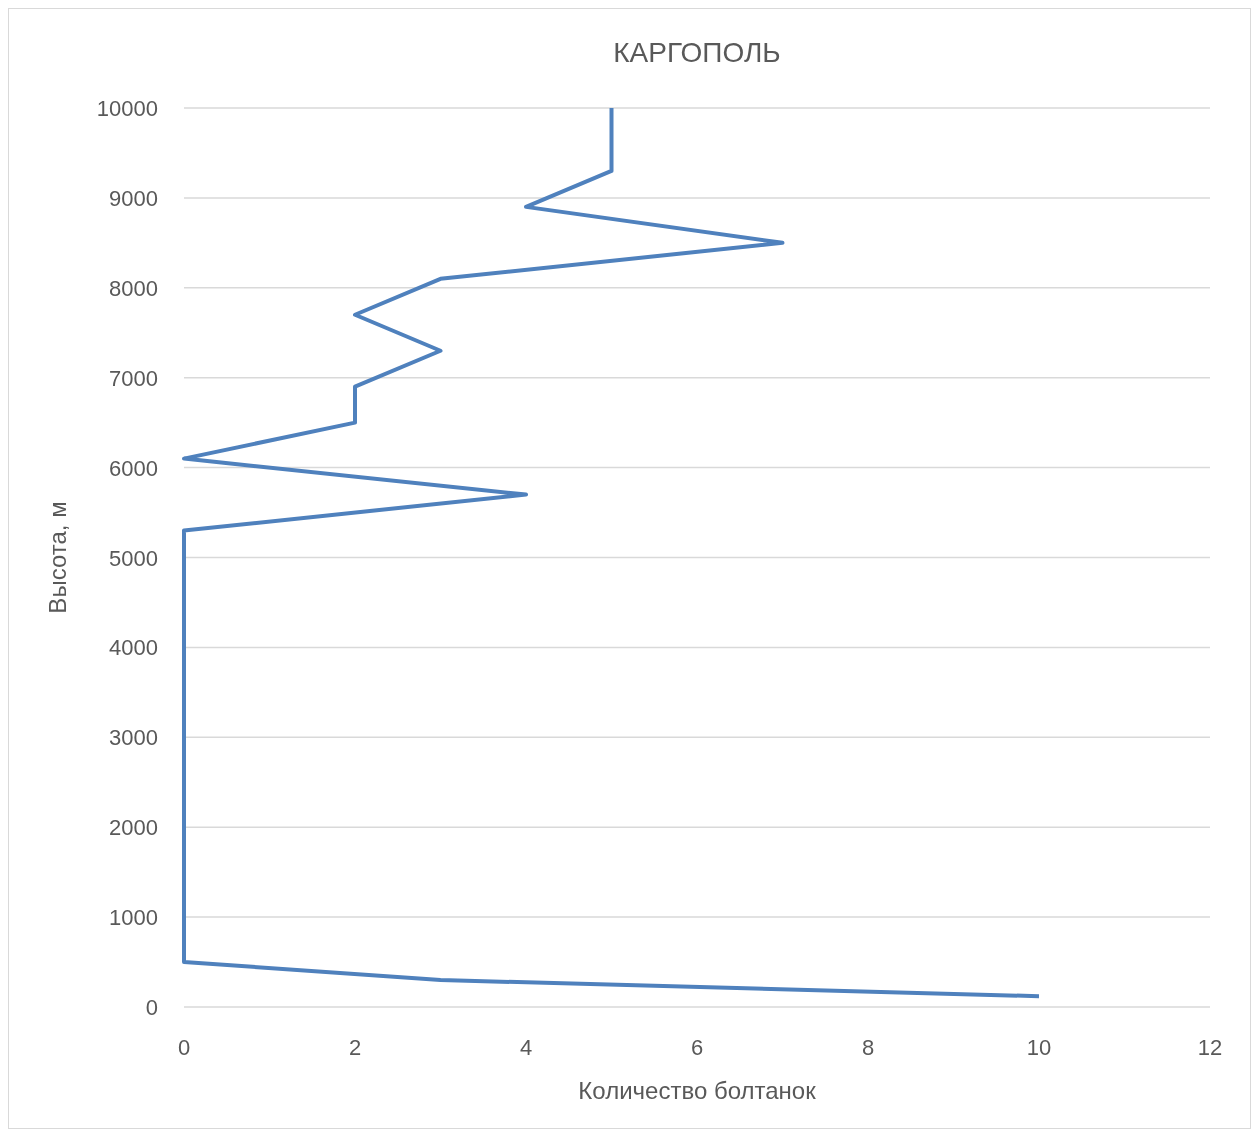 The image size is (1259, 1137). What do you see at coordinates (697, 1090) in the screenshot?
I see `x-axis-title: Количество болтанок` at bounding box center [697, 1090].